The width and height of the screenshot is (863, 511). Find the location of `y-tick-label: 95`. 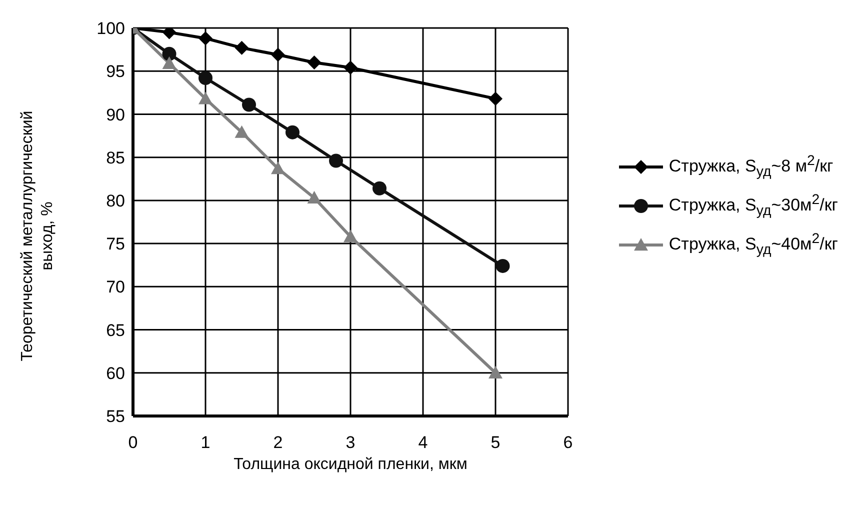

y-tick-label: 95 is located at coordinates (115, 72).